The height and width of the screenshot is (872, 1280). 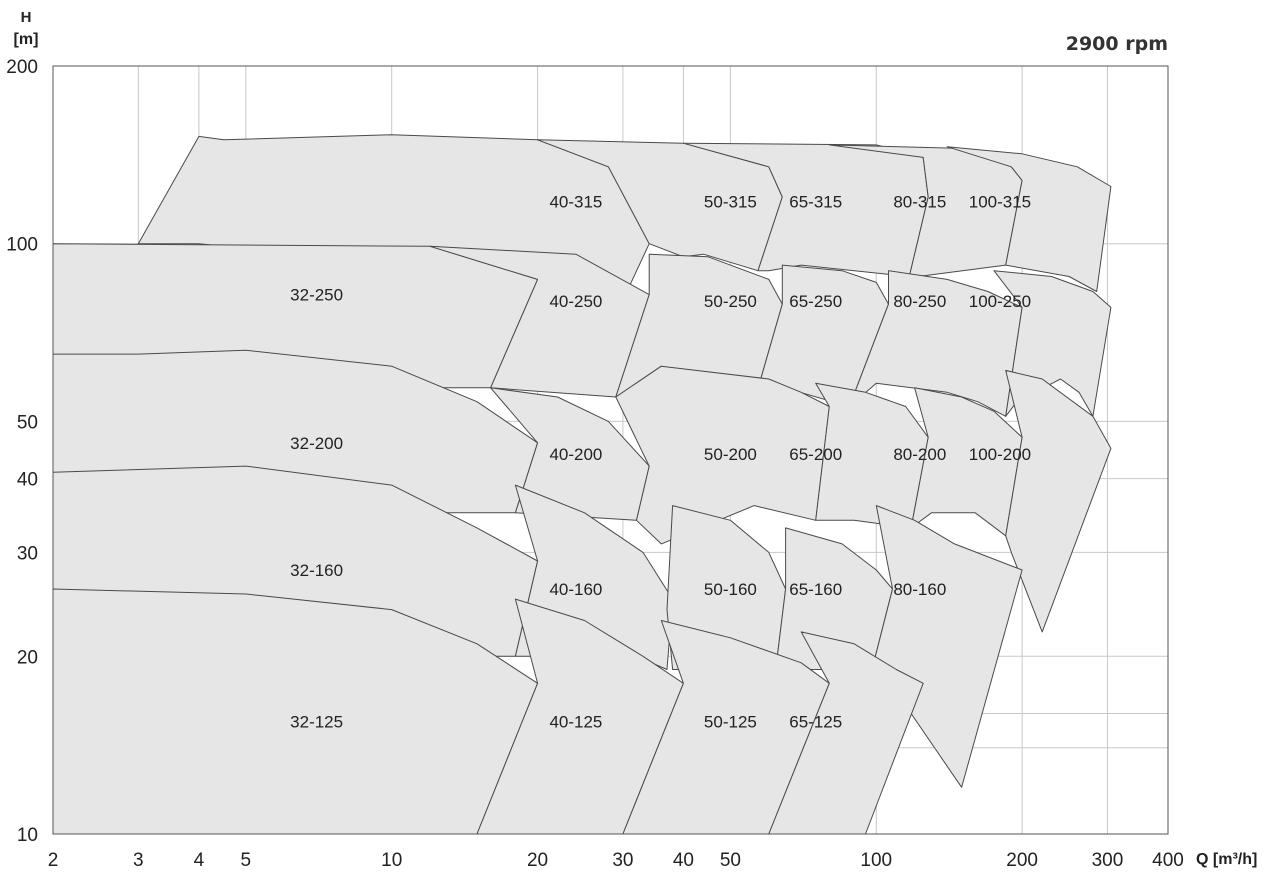 What do you see at coordinates (683, 860) in the screenshot?
I see `x-tick-label: 40` at bounding box center [683, 860].